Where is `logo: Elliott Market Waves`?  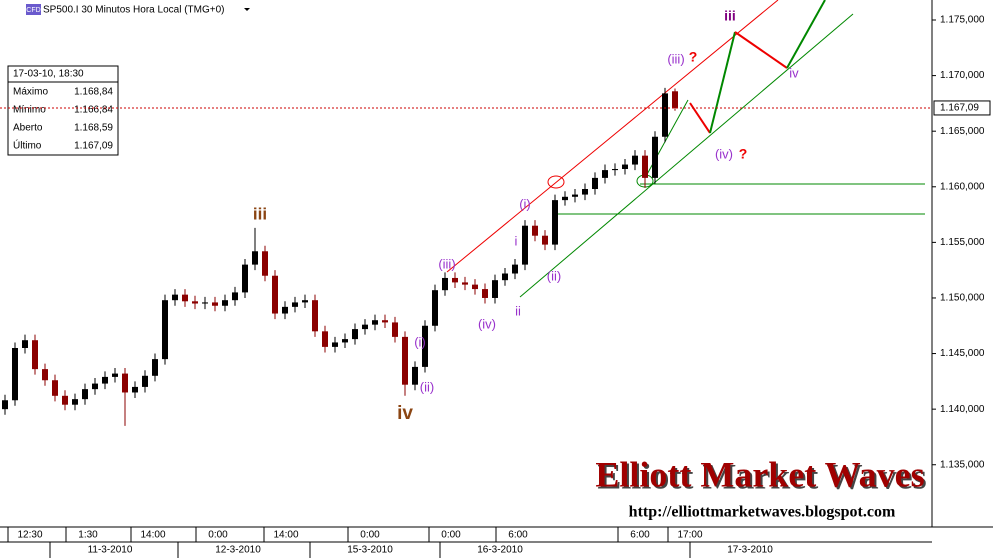
logo: Elliott Market Waves is located at coordinates (759, 474).